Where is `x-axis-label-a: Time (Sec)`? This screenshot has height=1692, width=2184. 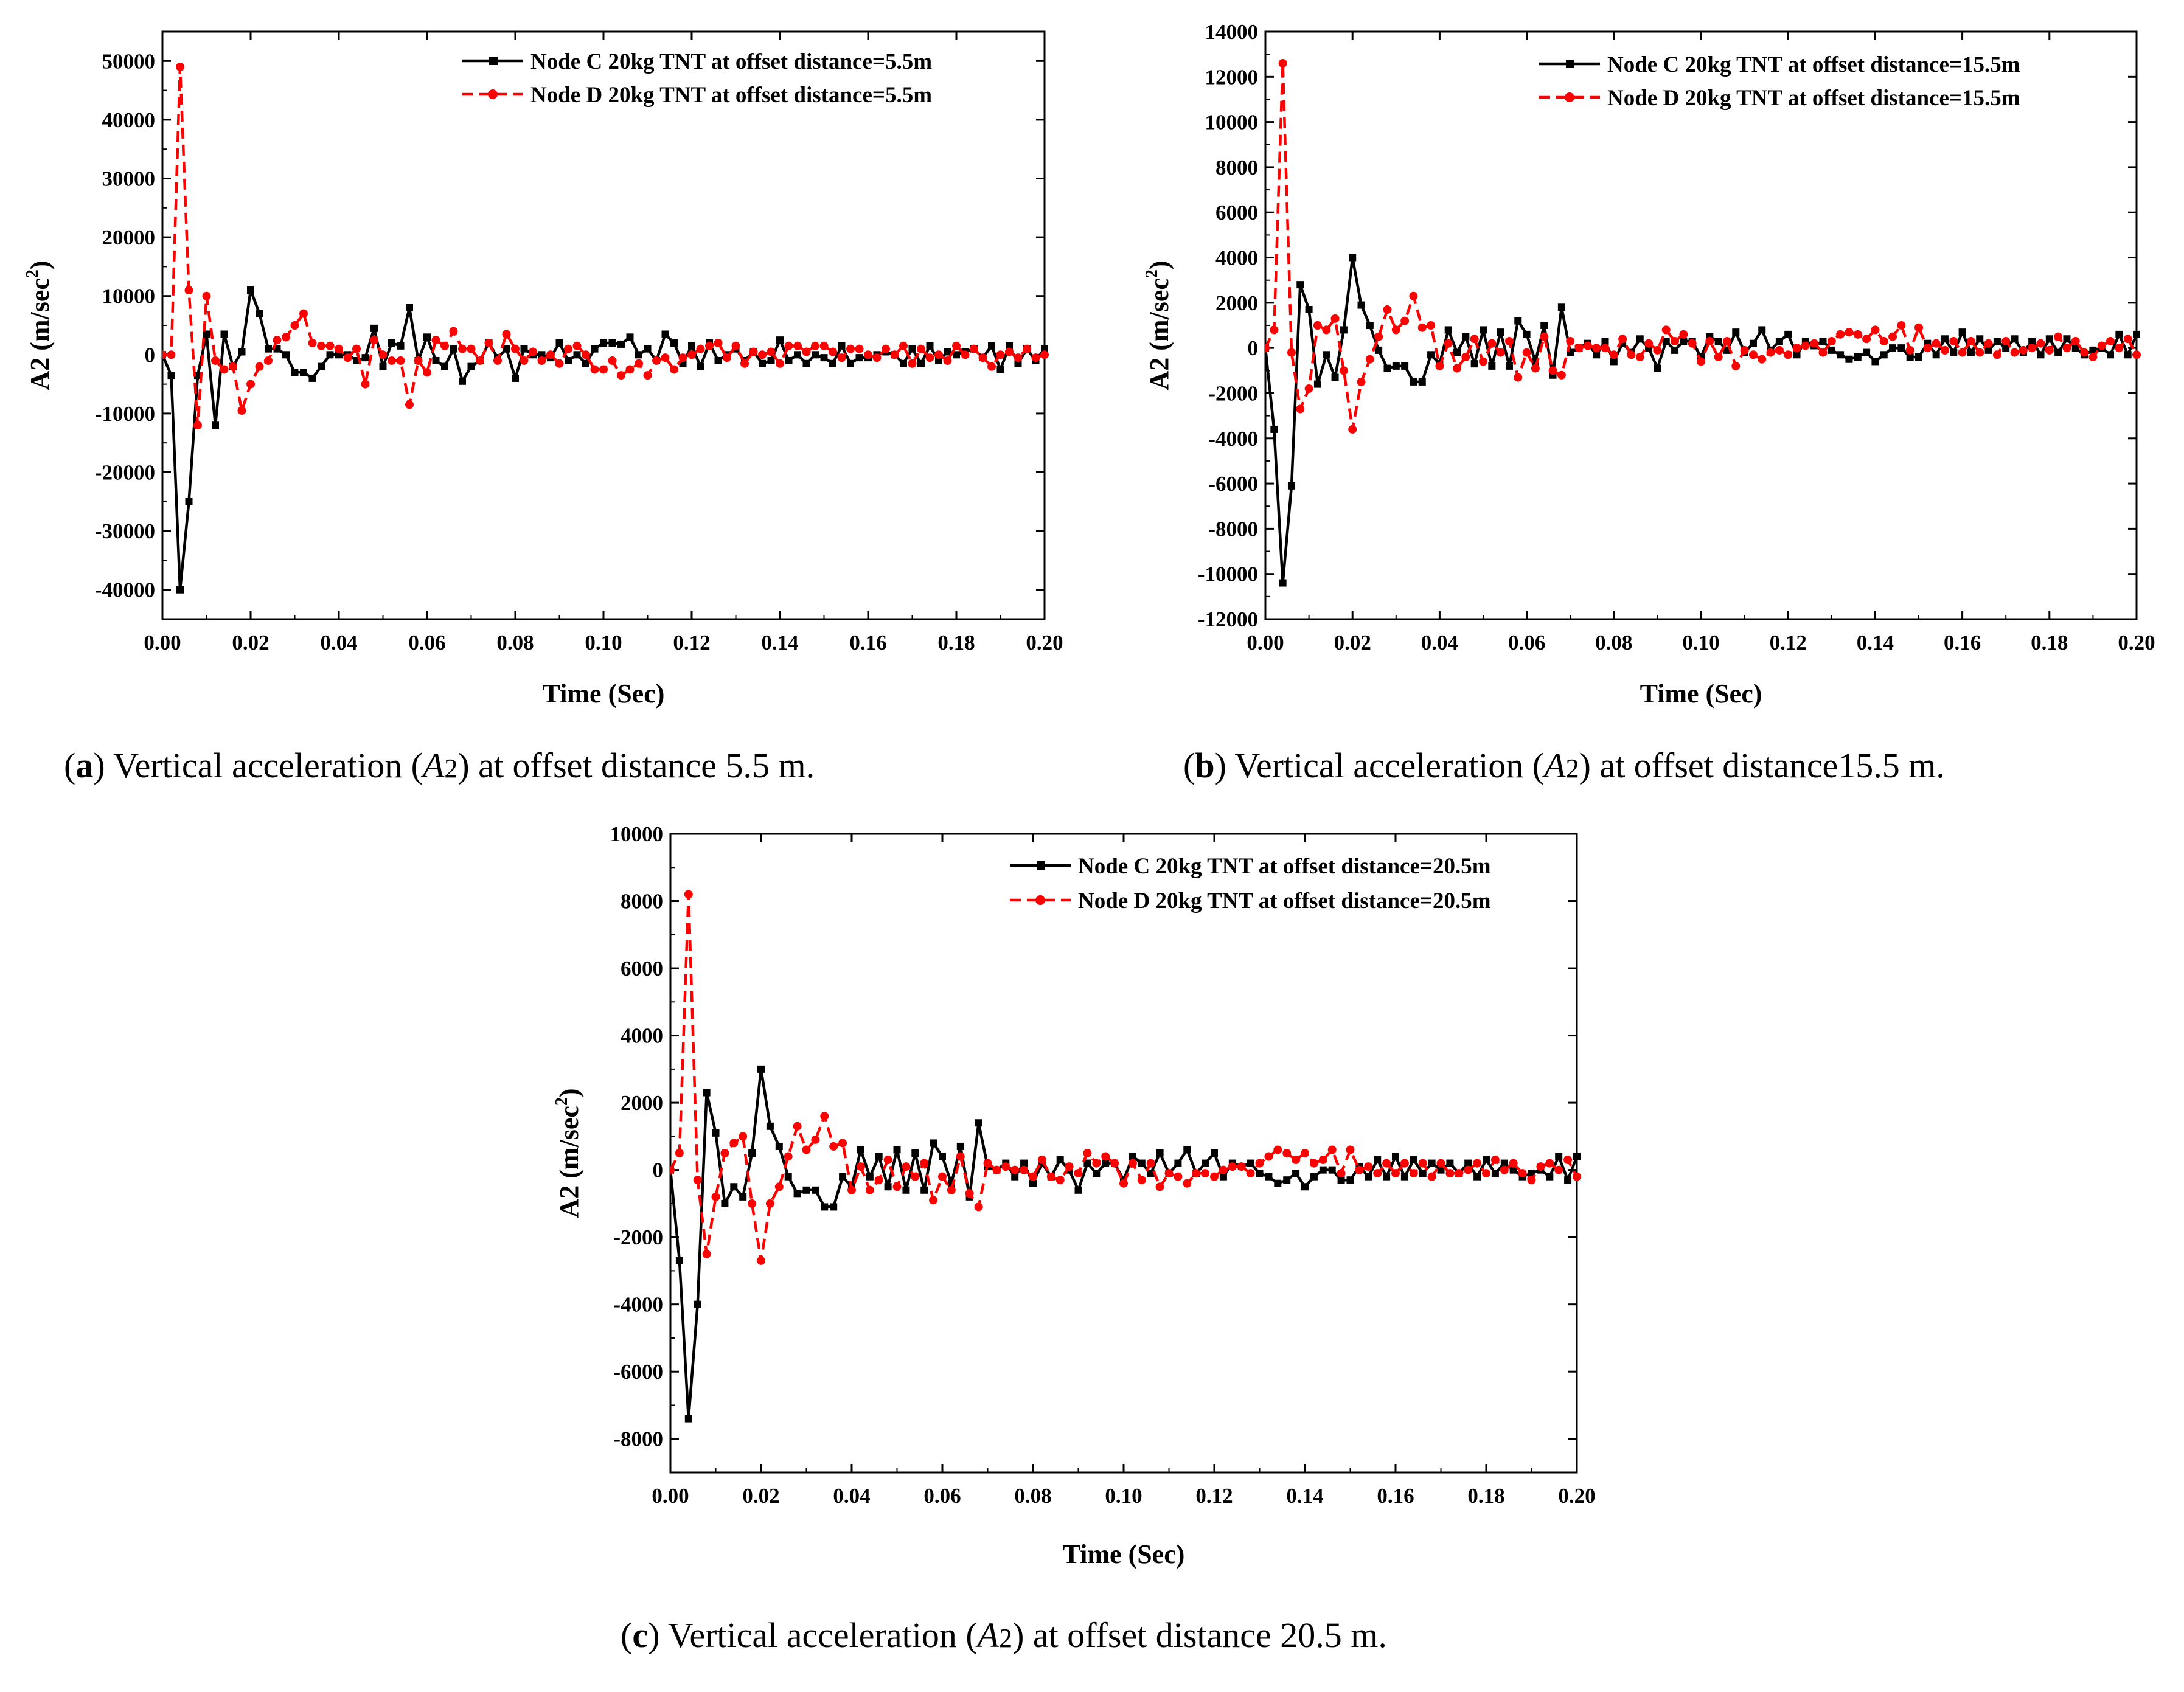
x-axis-label-a: Time (Sec) is located at coordinates (604, 694).